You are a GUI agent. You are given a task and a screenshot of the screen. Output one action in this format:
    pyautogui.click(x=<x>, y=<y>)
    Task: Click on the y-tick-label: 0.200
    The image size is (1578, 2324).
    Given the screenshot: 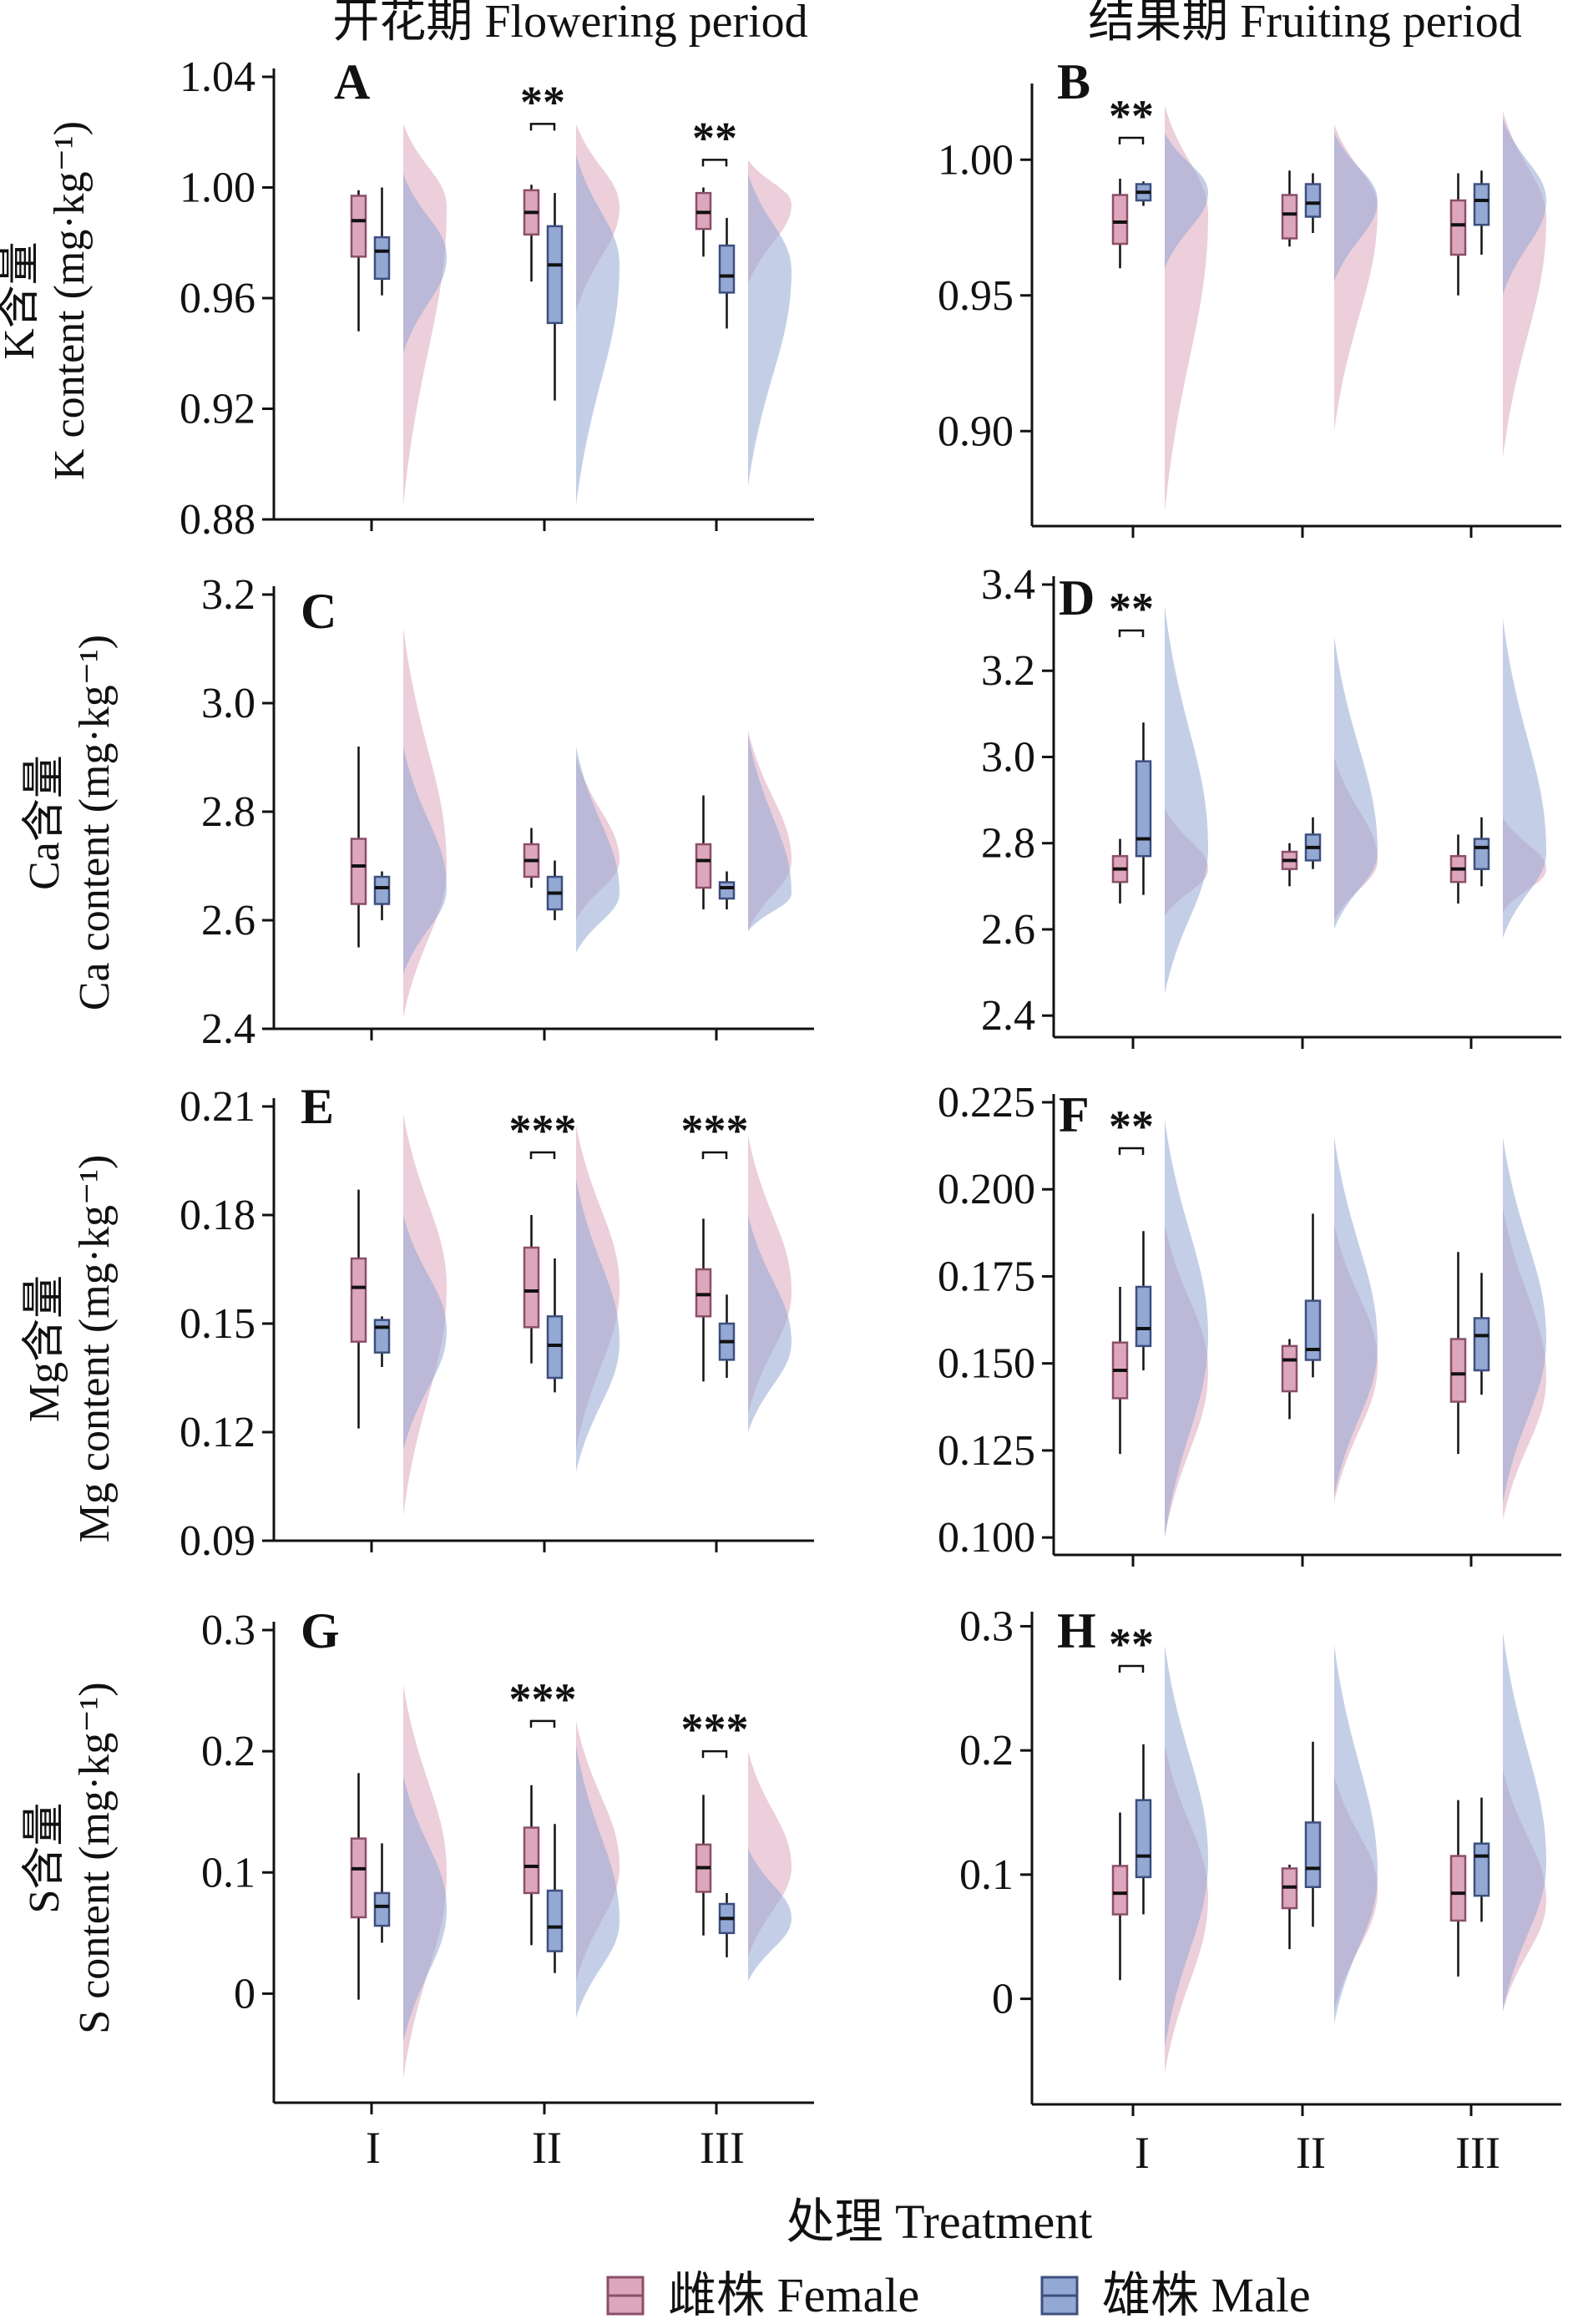 What is the action you would take?
    pyautogui.click(x=986, y=1190)
    